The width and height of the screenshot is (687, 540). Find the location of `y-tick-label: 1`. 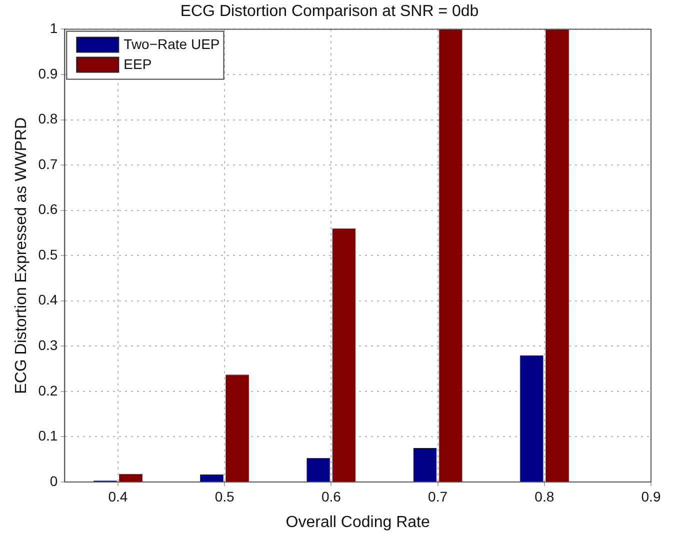

y-tick-label: 1 is located at coordinates (54, 28).